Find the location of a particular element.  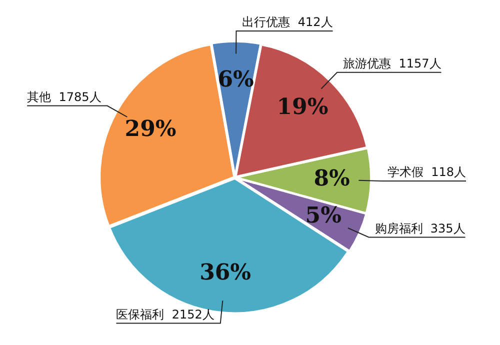

slice-label: 购房福利 335人 is located at coordinates (420, 228).